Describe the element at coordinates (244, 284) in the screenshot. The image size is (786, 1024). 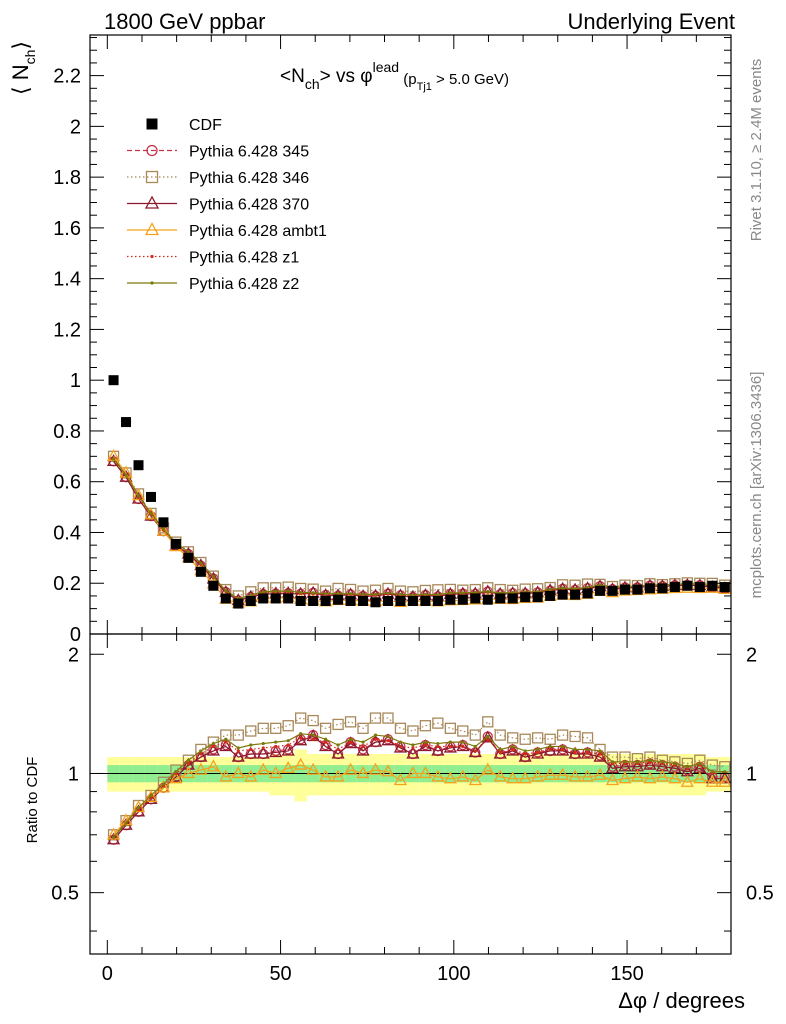
I see `legend-label-pythia-6-428-z2: Pythia 6.428 z2` at that location.